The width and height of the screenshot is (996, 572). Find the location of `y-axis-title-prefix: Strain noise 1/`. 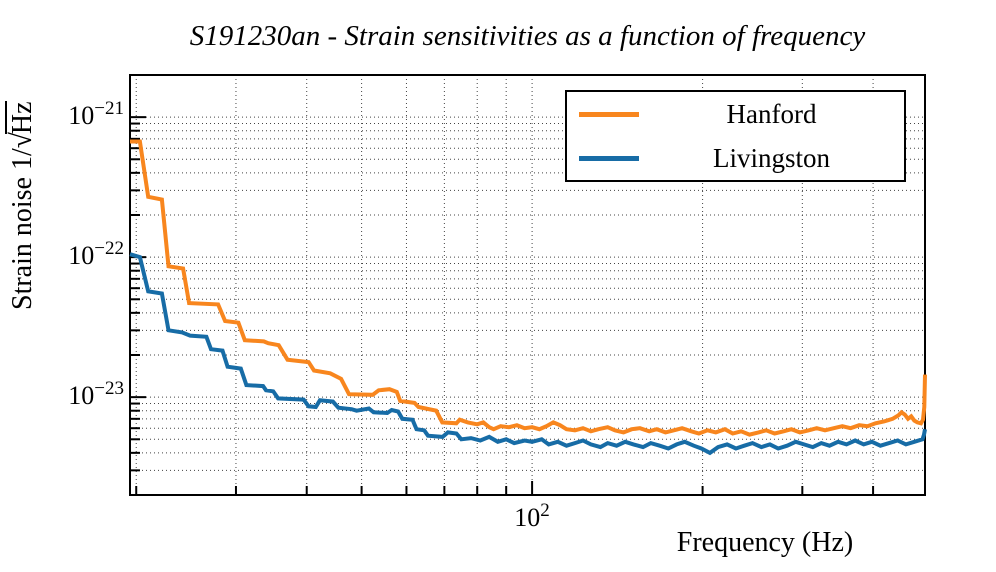

y-axis-title-prefix: Strain noise 1/ is located at coordinates (22, 229).